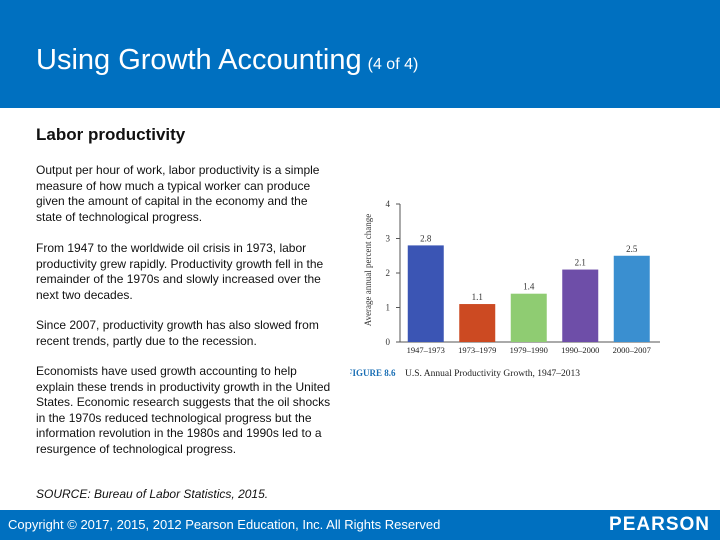 Image resolution: width=720 pixels, height=540 pixels. What do you see at coordinates (580, 263) in the screenshot?
I see `value-label: 2.1` at bounding box center [580, 263].